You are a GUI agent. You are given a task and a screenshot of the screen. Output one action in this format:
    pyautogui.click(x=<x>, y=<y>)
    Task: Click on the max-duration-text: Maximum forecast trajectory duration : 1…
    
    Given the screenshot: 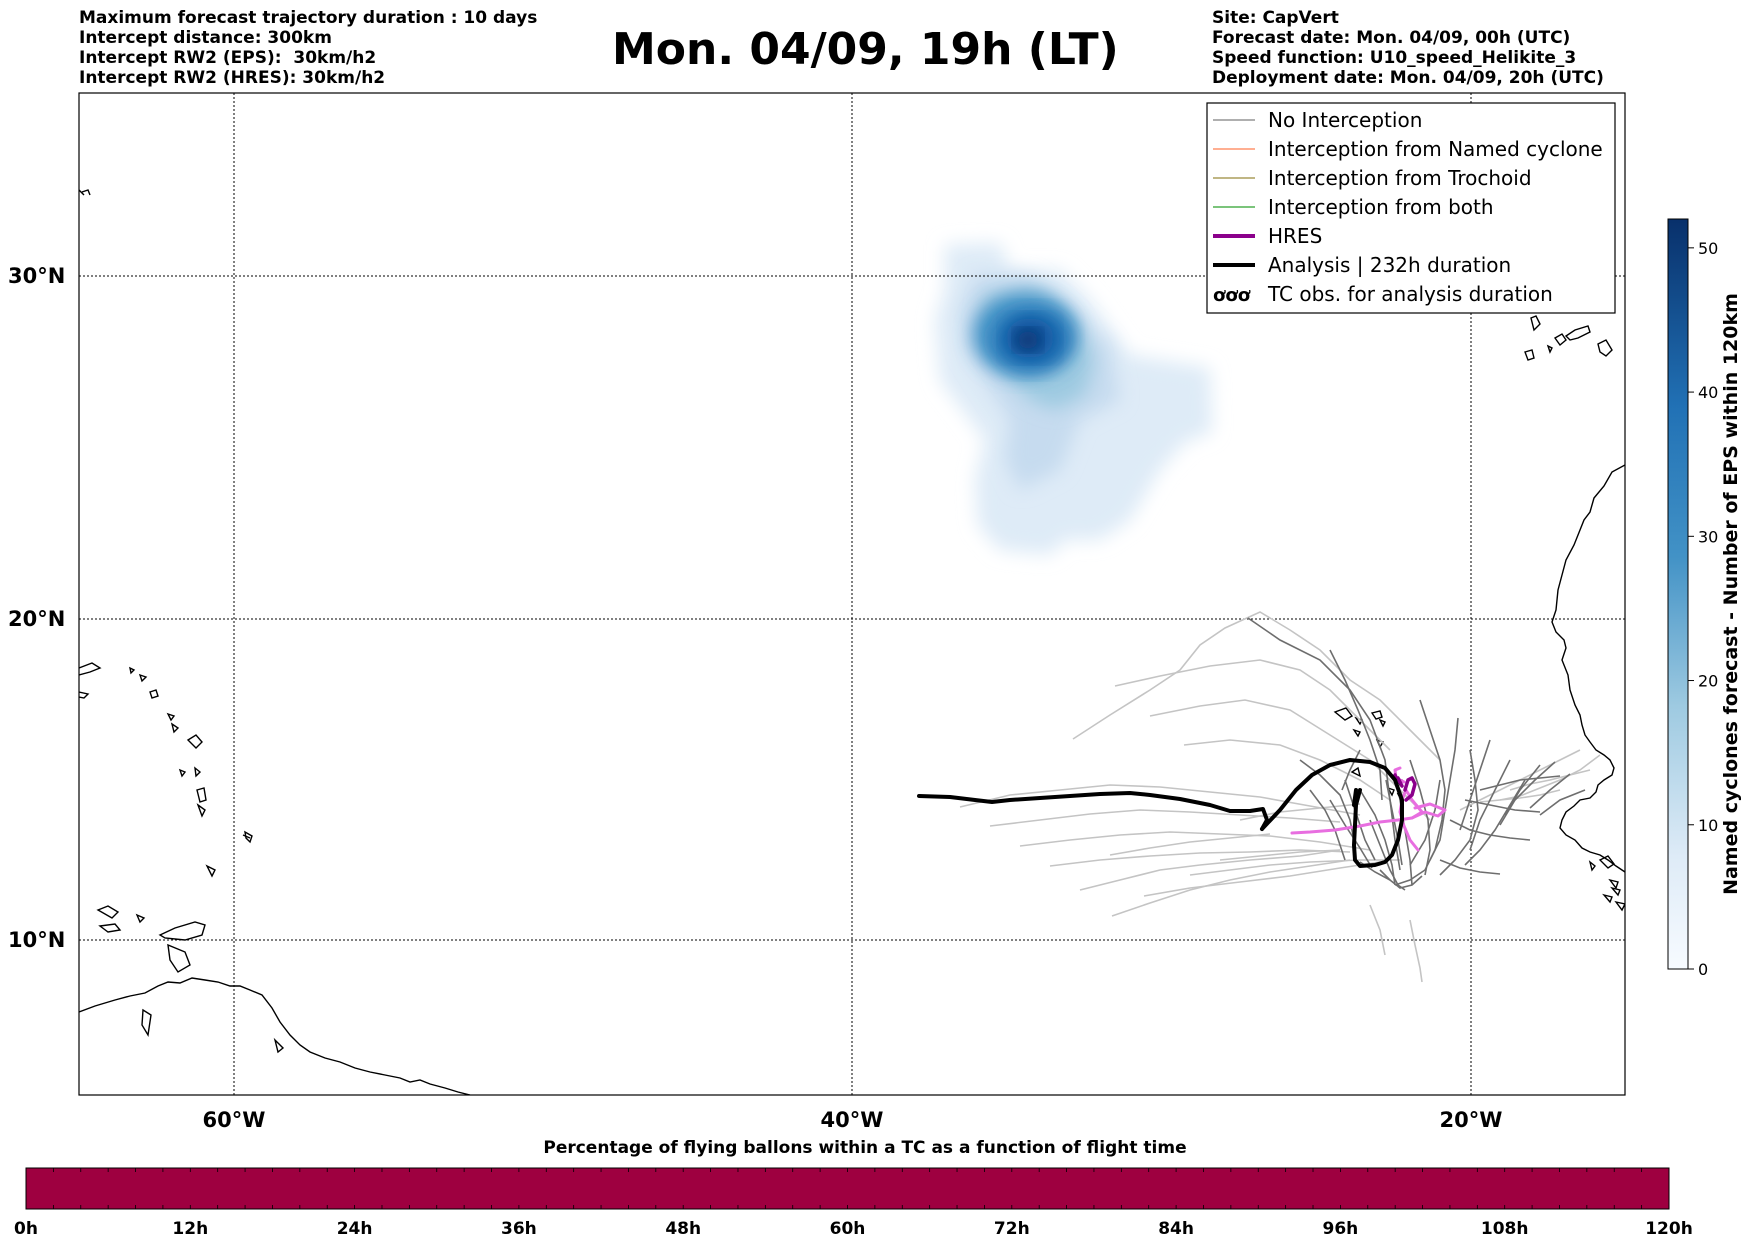 What is the action you would take?
    pyautogui.click(x=308, y=18)
    